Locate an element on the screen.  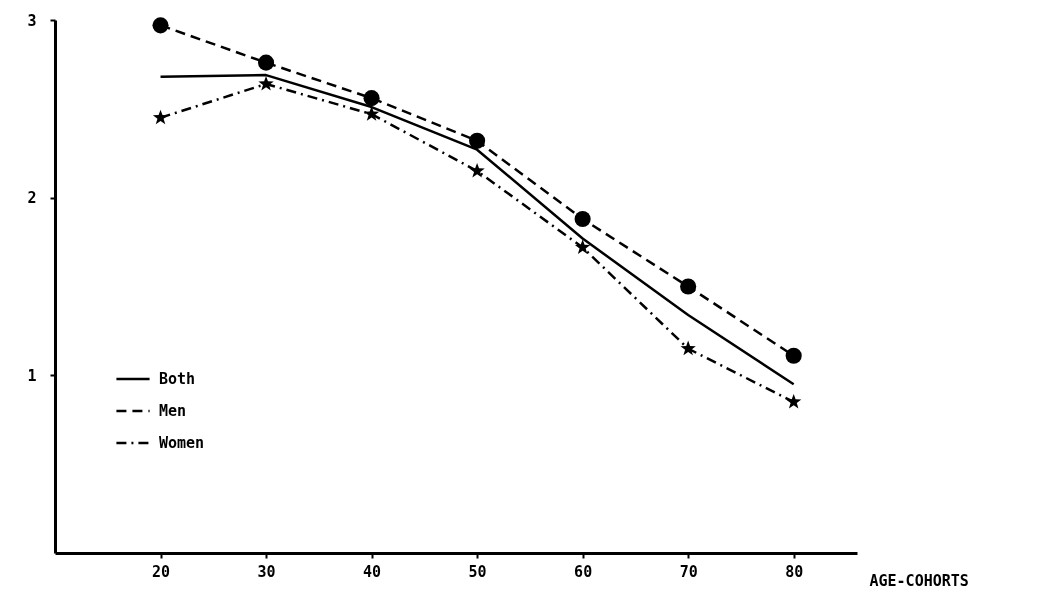
y-tick-label: 2 is located at coordinates (32, 198).